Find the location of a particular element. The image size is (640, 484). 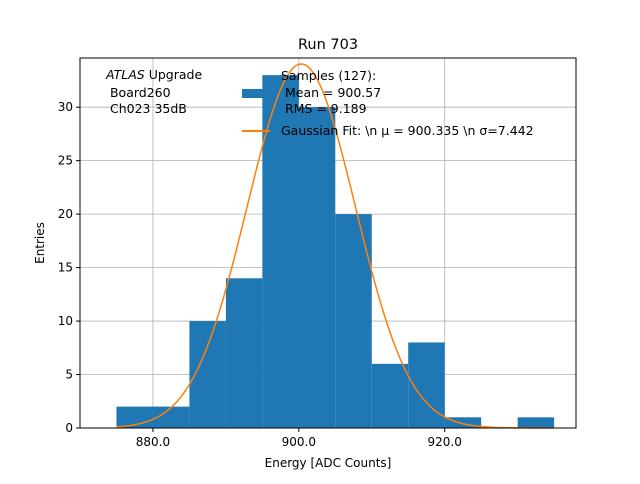

legend-rms-line: RMS = 9.189 is located at coordinates (324, 108).